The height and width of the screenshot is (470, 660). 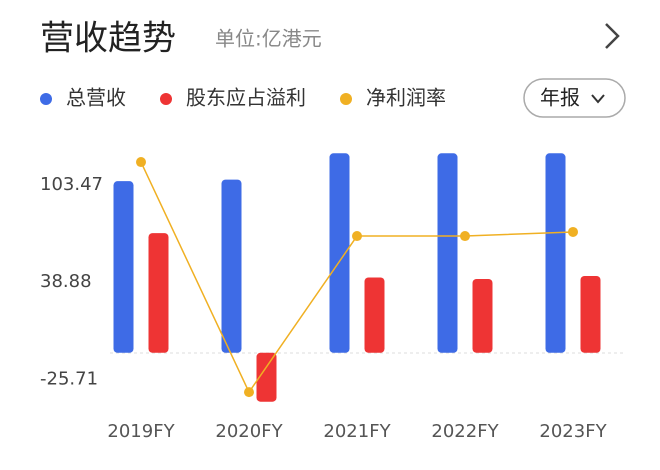 I want to click on period-button: 年报, so click(x=574, y=98).